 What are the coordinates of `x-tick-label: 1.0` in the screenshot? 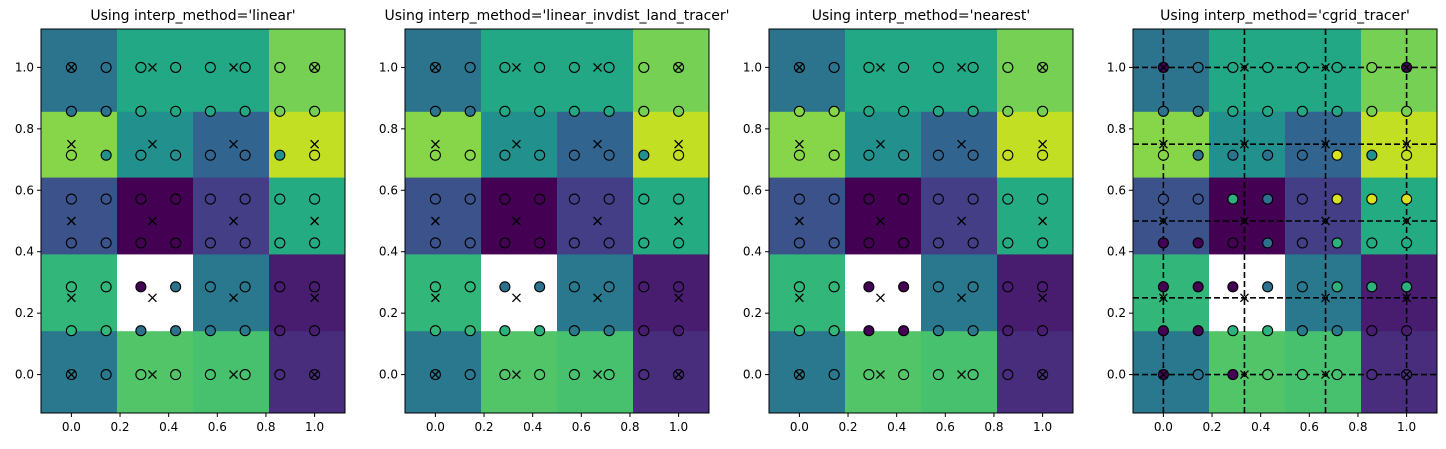 It's located at (1042, 427).